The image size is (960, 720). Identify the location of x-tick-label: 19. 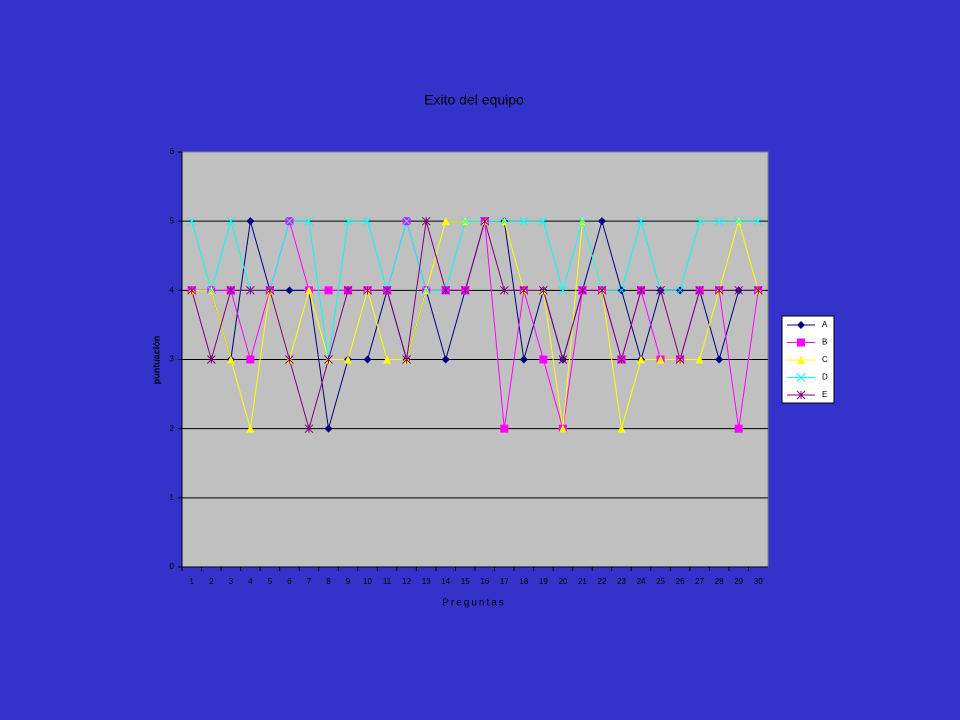
(543, 581).